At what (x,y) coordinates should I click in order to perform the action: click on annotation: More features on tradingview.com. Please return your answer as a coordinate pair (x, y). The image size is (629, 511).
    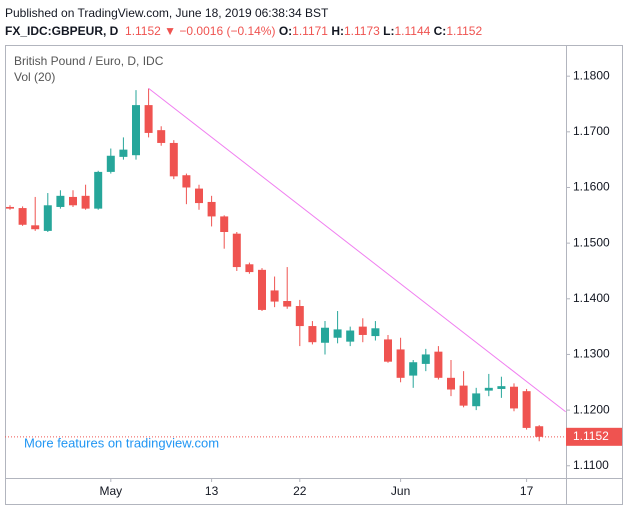
    Looking at the image, I should click on (121, 442).